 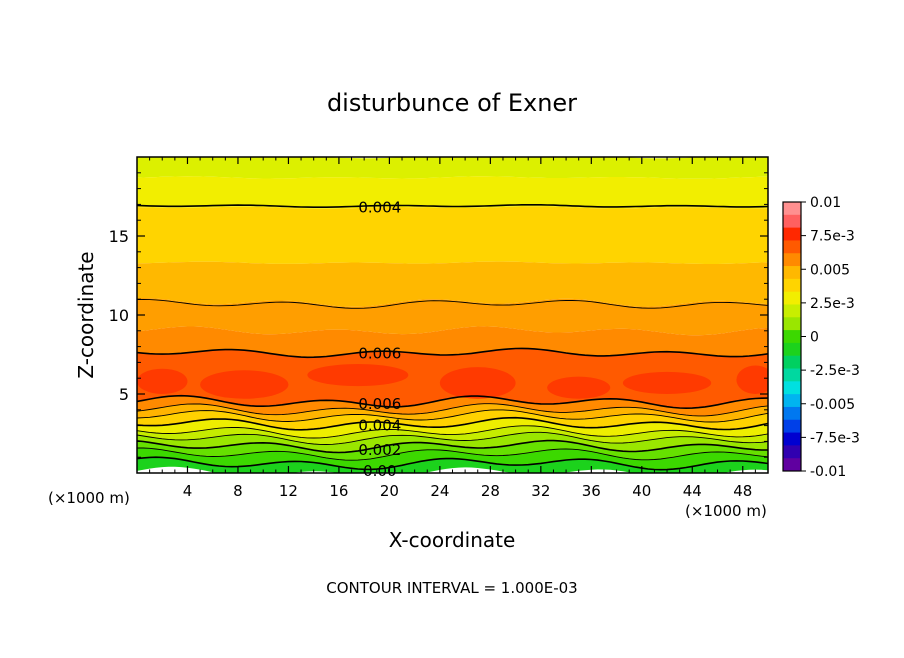 What do you see at coordinates (490, 491) in the screenshot?
I see `x-tick-label: 28` at bounding box center [490, 491].